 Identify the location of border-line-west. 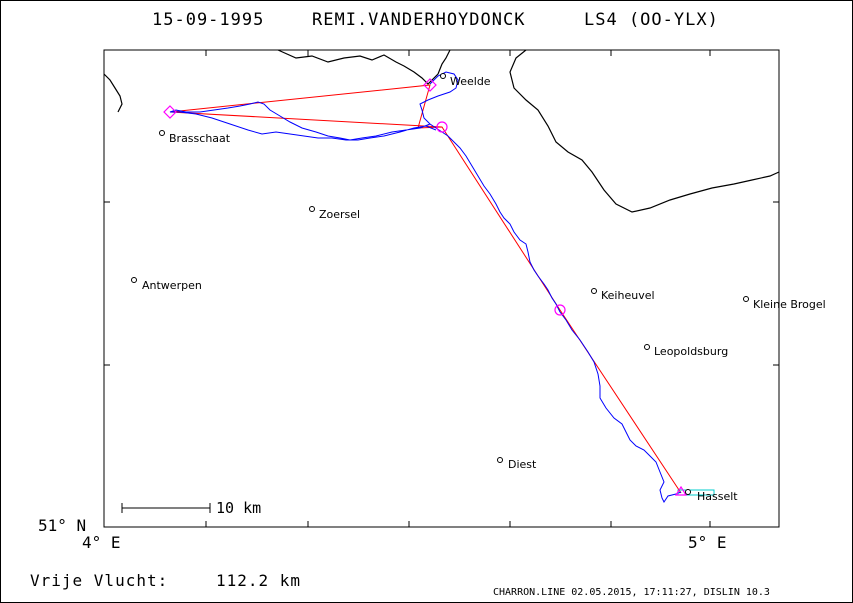
(113, 93).